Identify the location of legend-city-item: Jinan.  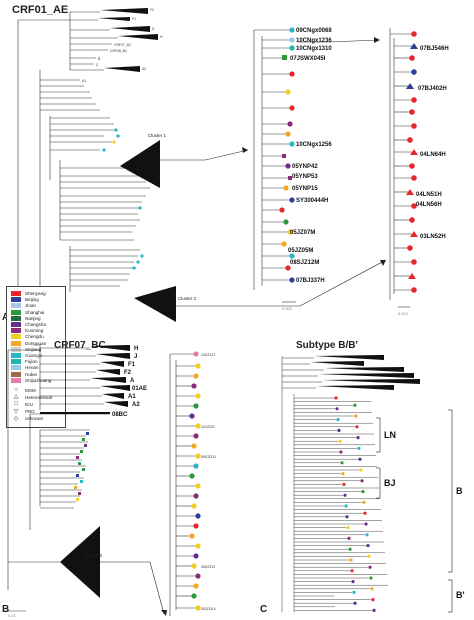
(23, 306).